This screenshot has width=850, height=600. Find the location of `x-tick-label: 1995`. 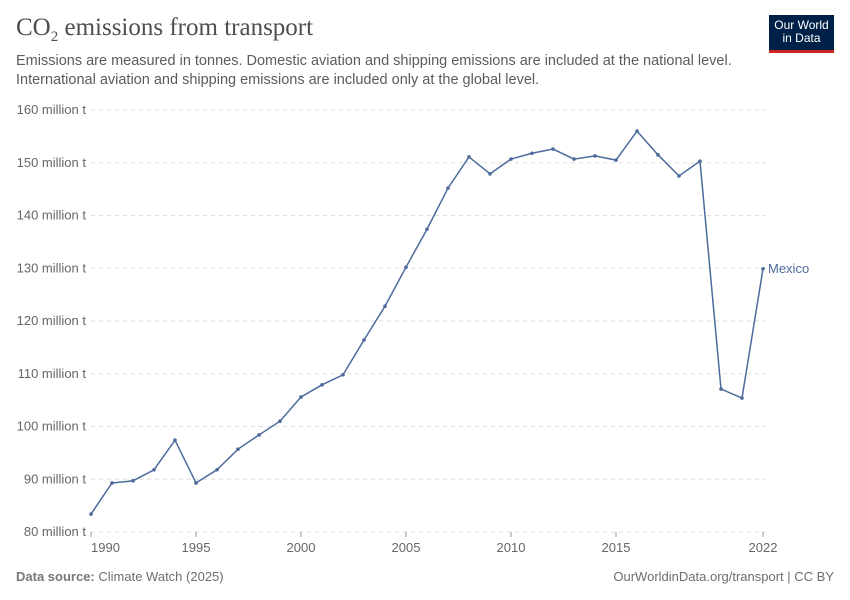

x-tick-label: 1995 is located at coordinates (196, 547).